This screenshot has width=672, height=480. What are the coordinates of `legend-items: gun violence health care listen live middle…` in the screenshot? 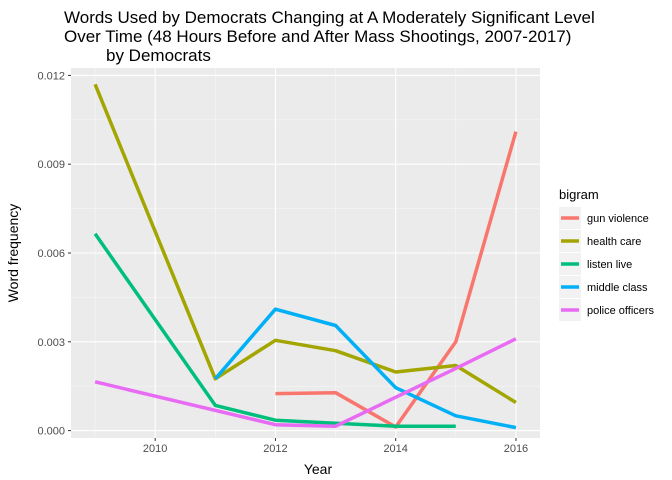 It's located at (607, 264).